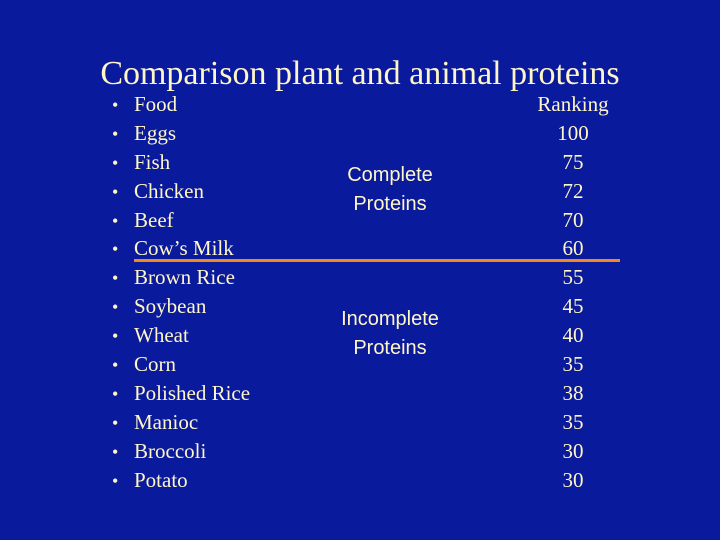 This screenshot has width=720, height=540. What do you see at coordinates (181, 220) in the screenshot?
I see `list-item: • Beef` at bounding box center [181, 220].